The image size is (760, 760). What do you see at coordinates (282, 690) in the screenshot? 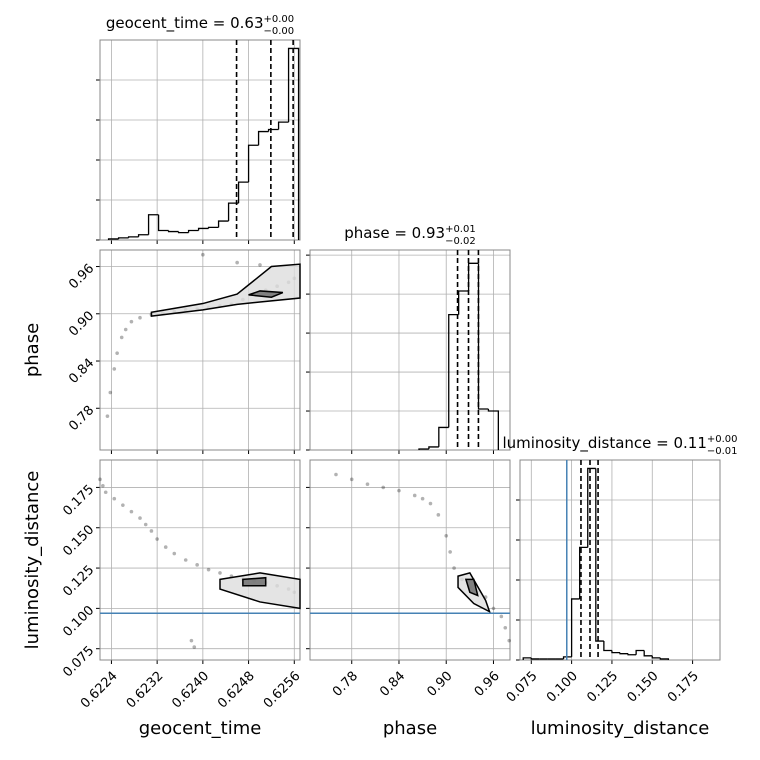
I see `x-tick-label: 0.6256` at bounding box center [282, 690].